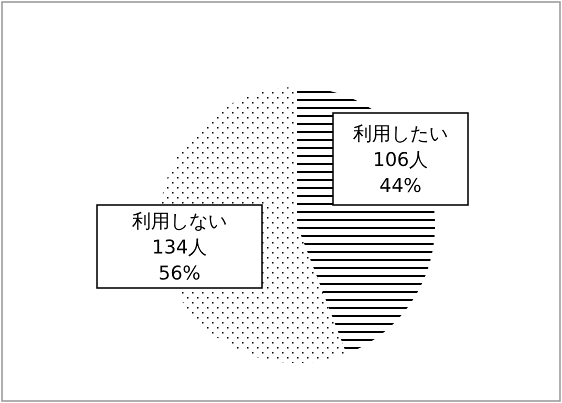  I want to click on slice-label: 利用しない, so click(179, 221).